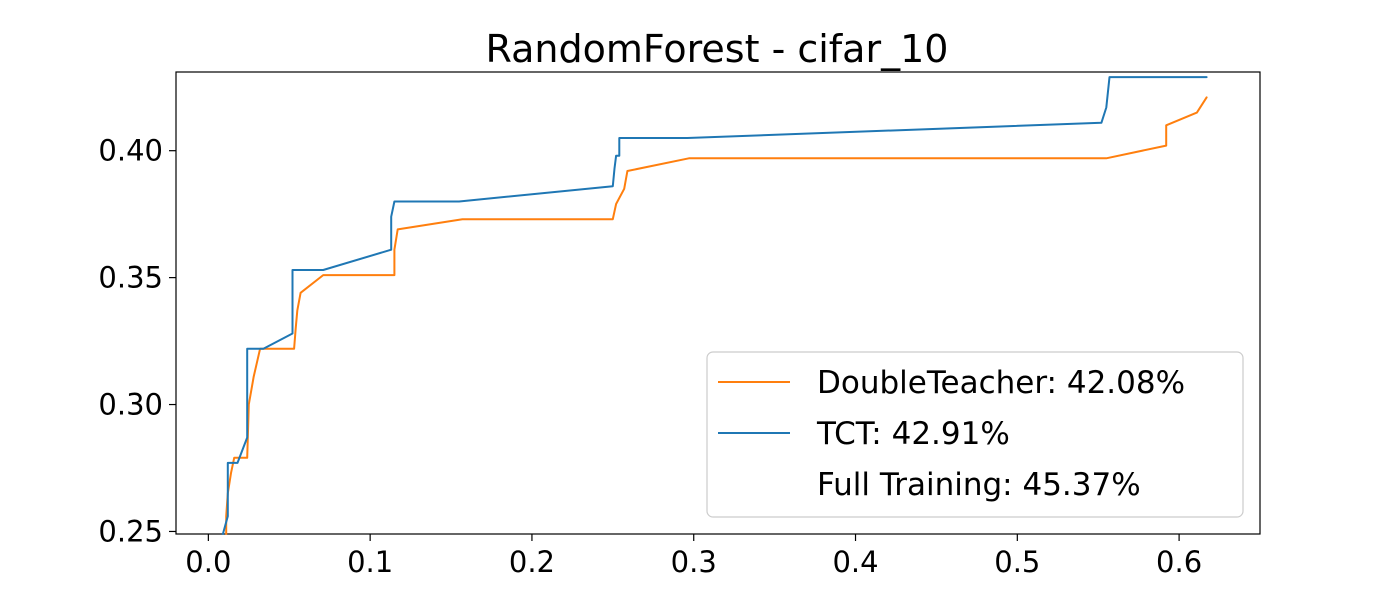 The image size is (1400, 604). I want to click on legend-entry-label: DoubleTeacher: 42.08%, so click(1001, 383).